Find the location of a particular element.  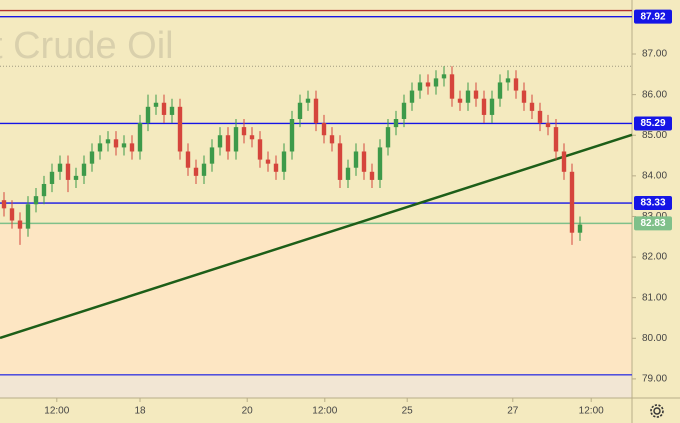

level-label: 82.83 is located at coordinates (652, 223).